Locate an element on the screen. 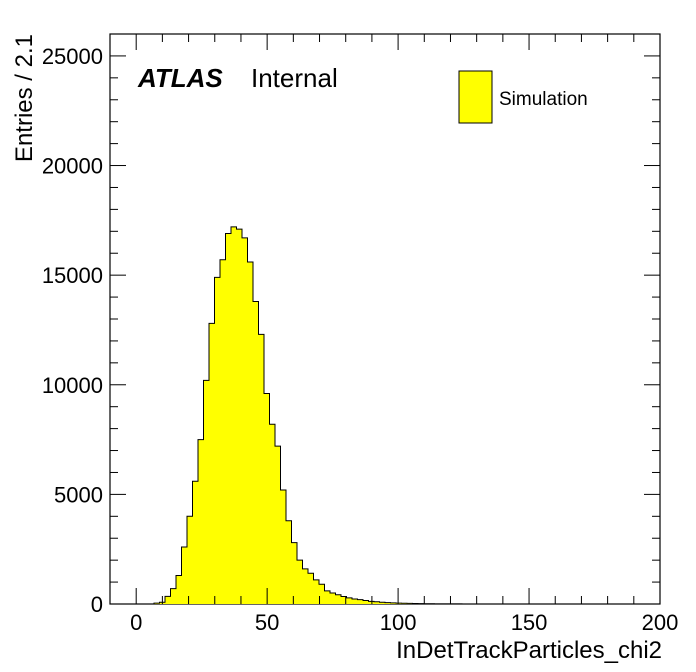 This screenshot has width=696, height=672. y-tick-label: 25000 is located at coordinates (72, 56).